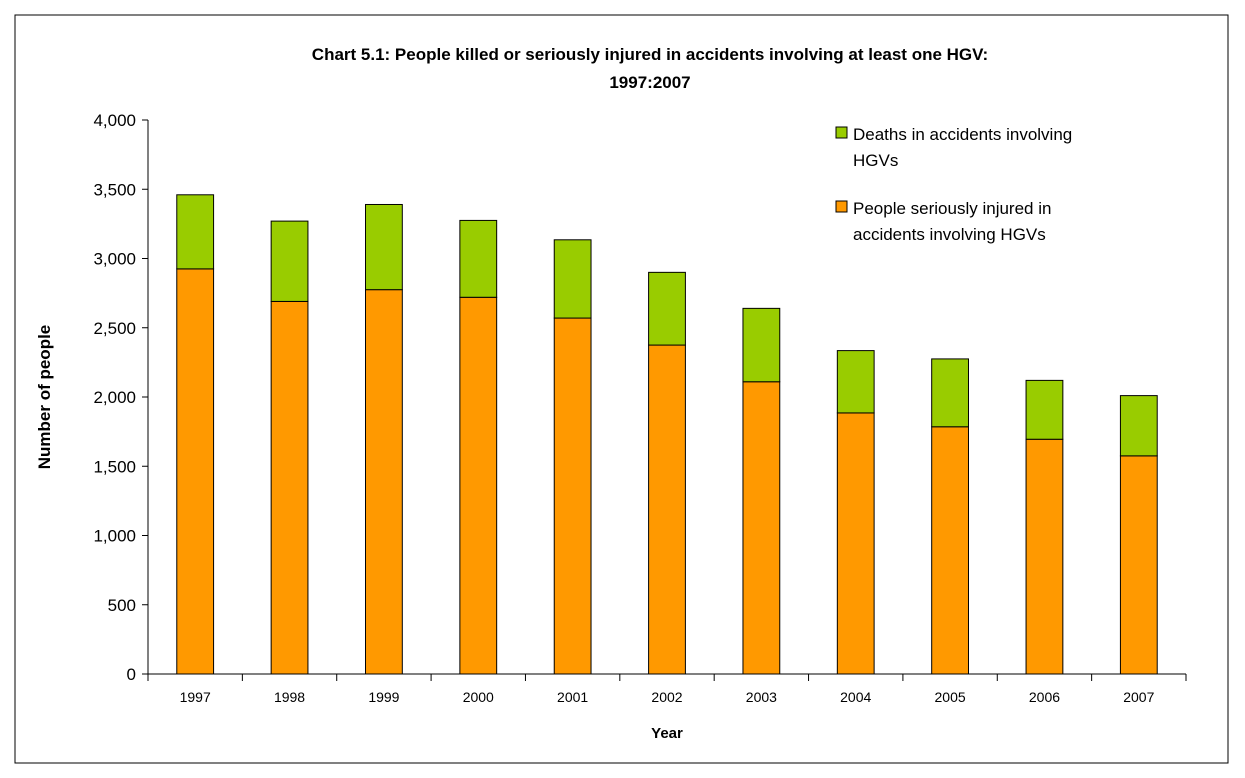 The width and height of the screenshot is (1245, 778). Describe the element at coordinates (114, 259) in the screenshot. I see `y-tick-label: 3,000` at that location.